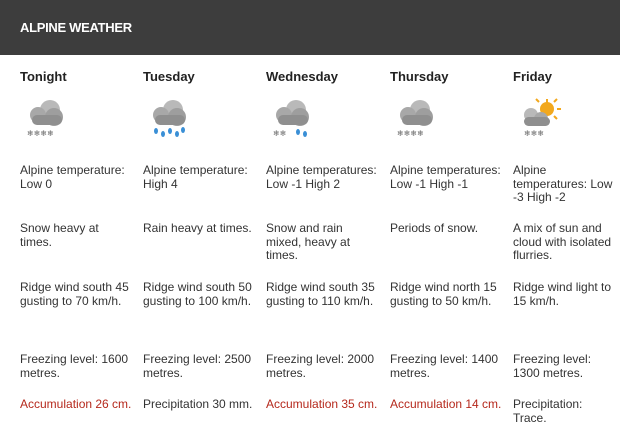 The width and height of the screenshot is (620, 431). What do you see at coordinates (76, 404) in the screenshot?
I see `accumulation-text: Accumulation 26 cm.` at bounding box center [76, 404].